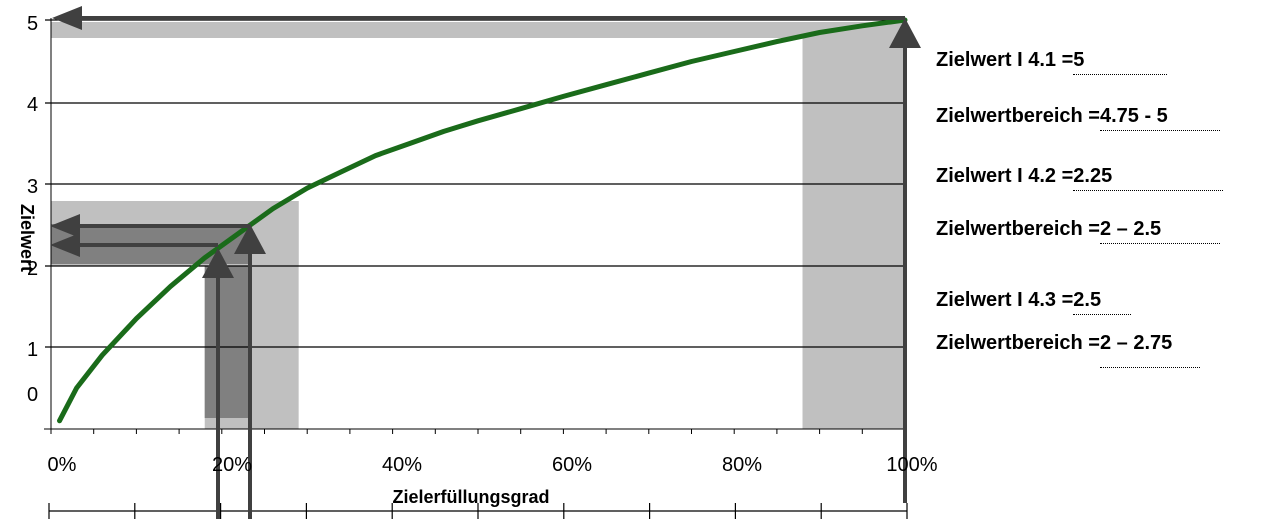 The width and height of the screenshot is (1282, 519). I want to click on y-tick-label: 3, so click(32, 187).